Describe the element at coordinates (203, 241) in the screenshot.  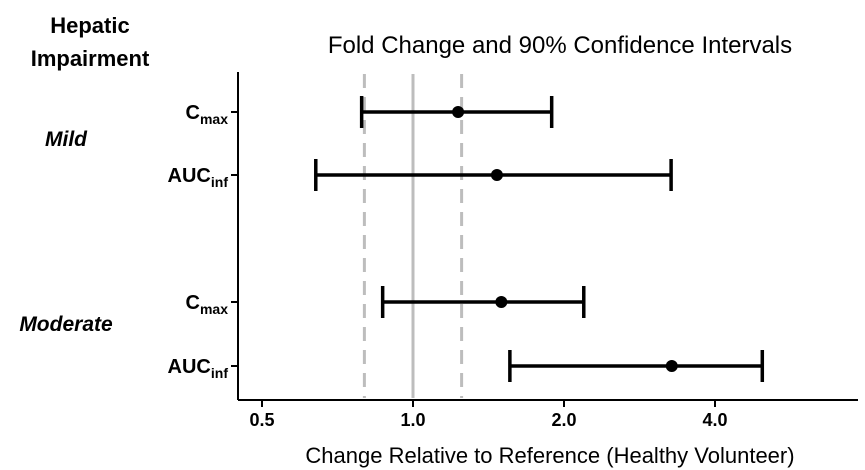
I see `row-labels: Cmax AUCinf Cmax AUCinf` at that location.